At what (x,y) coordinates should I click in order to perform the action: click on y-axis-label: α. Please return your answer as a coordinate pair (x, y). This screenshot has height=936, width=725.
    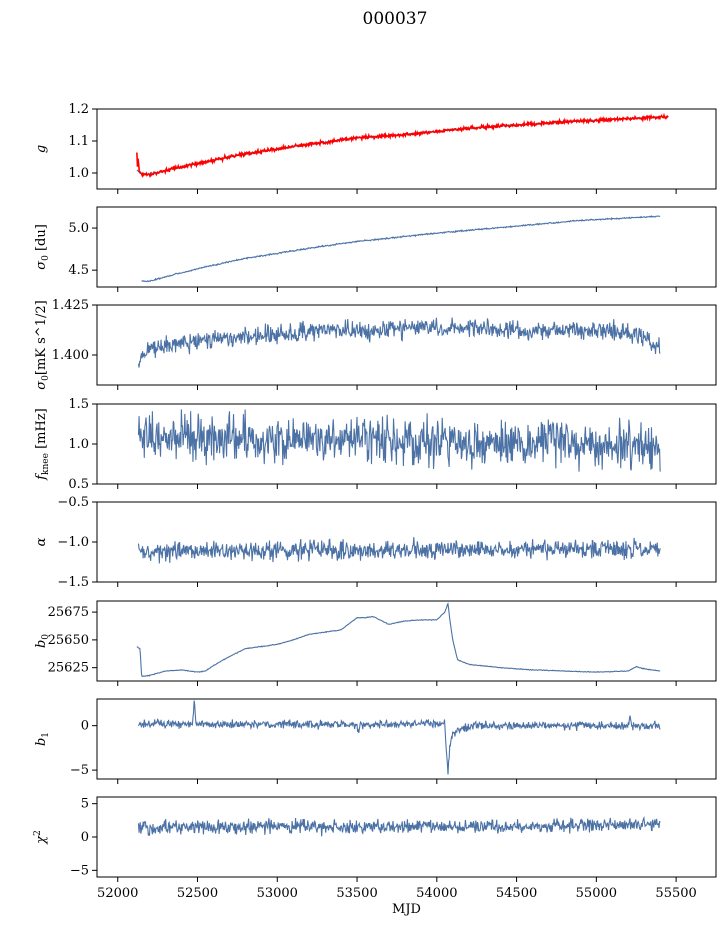
    Looking at the image, I should click on (41, 541).